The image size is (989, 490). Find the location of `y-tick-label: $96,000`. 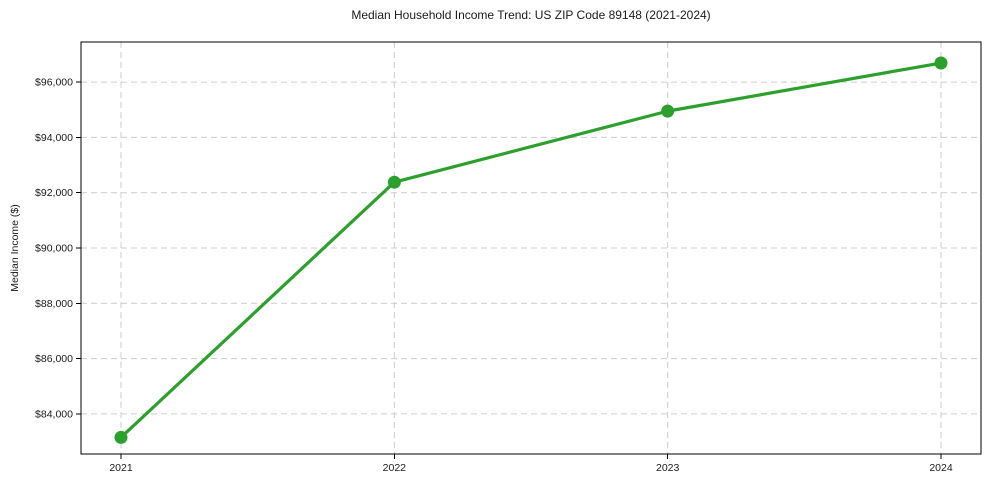

y-tick-label: $96,000 is located at coordinates (54, 83).